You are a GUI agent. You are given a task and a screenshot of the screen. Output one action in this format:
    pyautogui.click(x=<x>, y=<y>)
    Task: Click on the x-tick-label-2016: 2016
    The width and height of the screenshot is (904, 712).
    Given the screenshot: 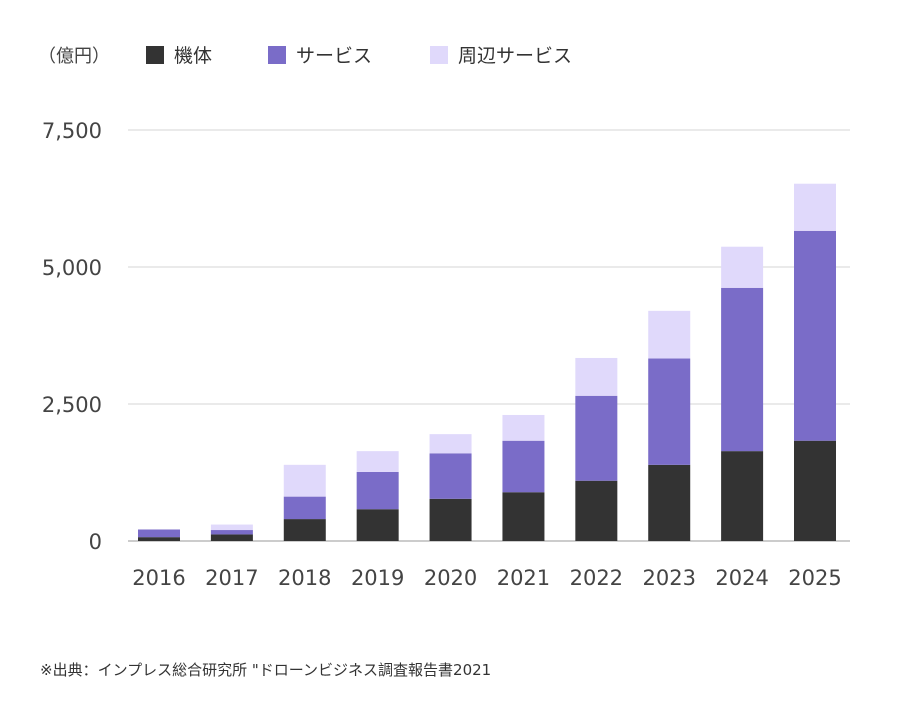 What is the action you would take?
    pyautogui.click(x=158, y=578)
    